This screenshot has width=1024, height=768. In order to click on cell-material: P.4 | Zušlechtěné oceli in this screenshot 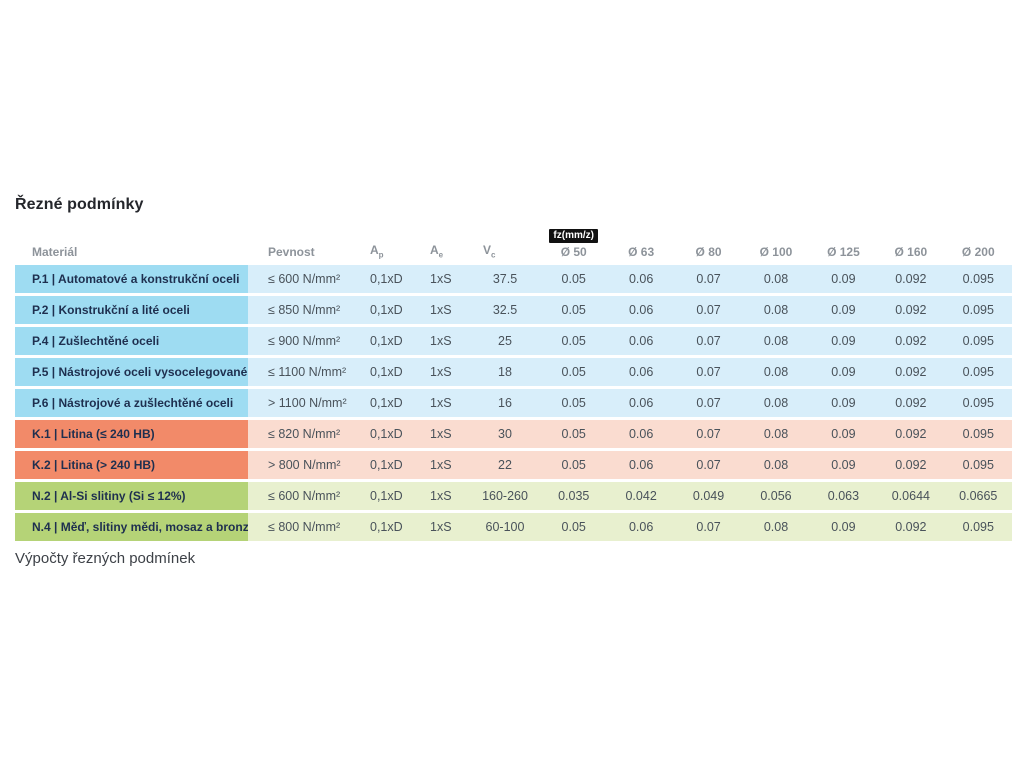, I will do `click(131, 341)`.